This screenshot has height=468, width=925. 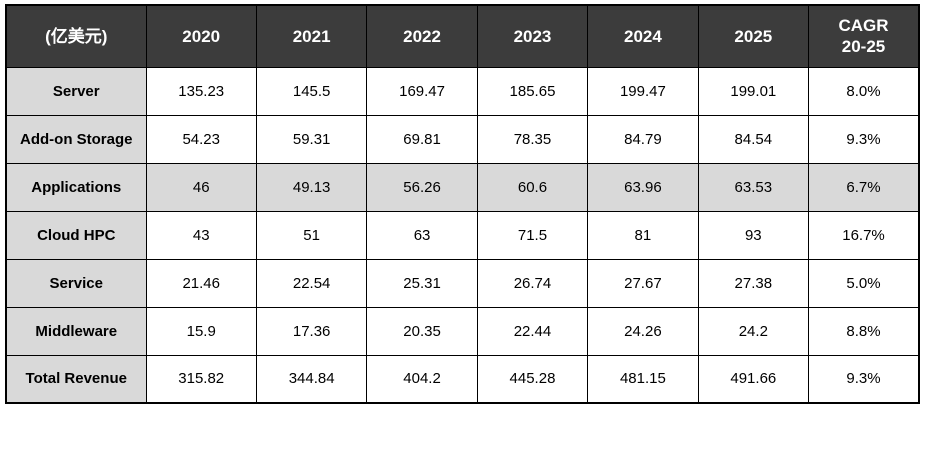 I want to click on data-cell-middleware-2021: 17.36, so click(x=311, y=331).